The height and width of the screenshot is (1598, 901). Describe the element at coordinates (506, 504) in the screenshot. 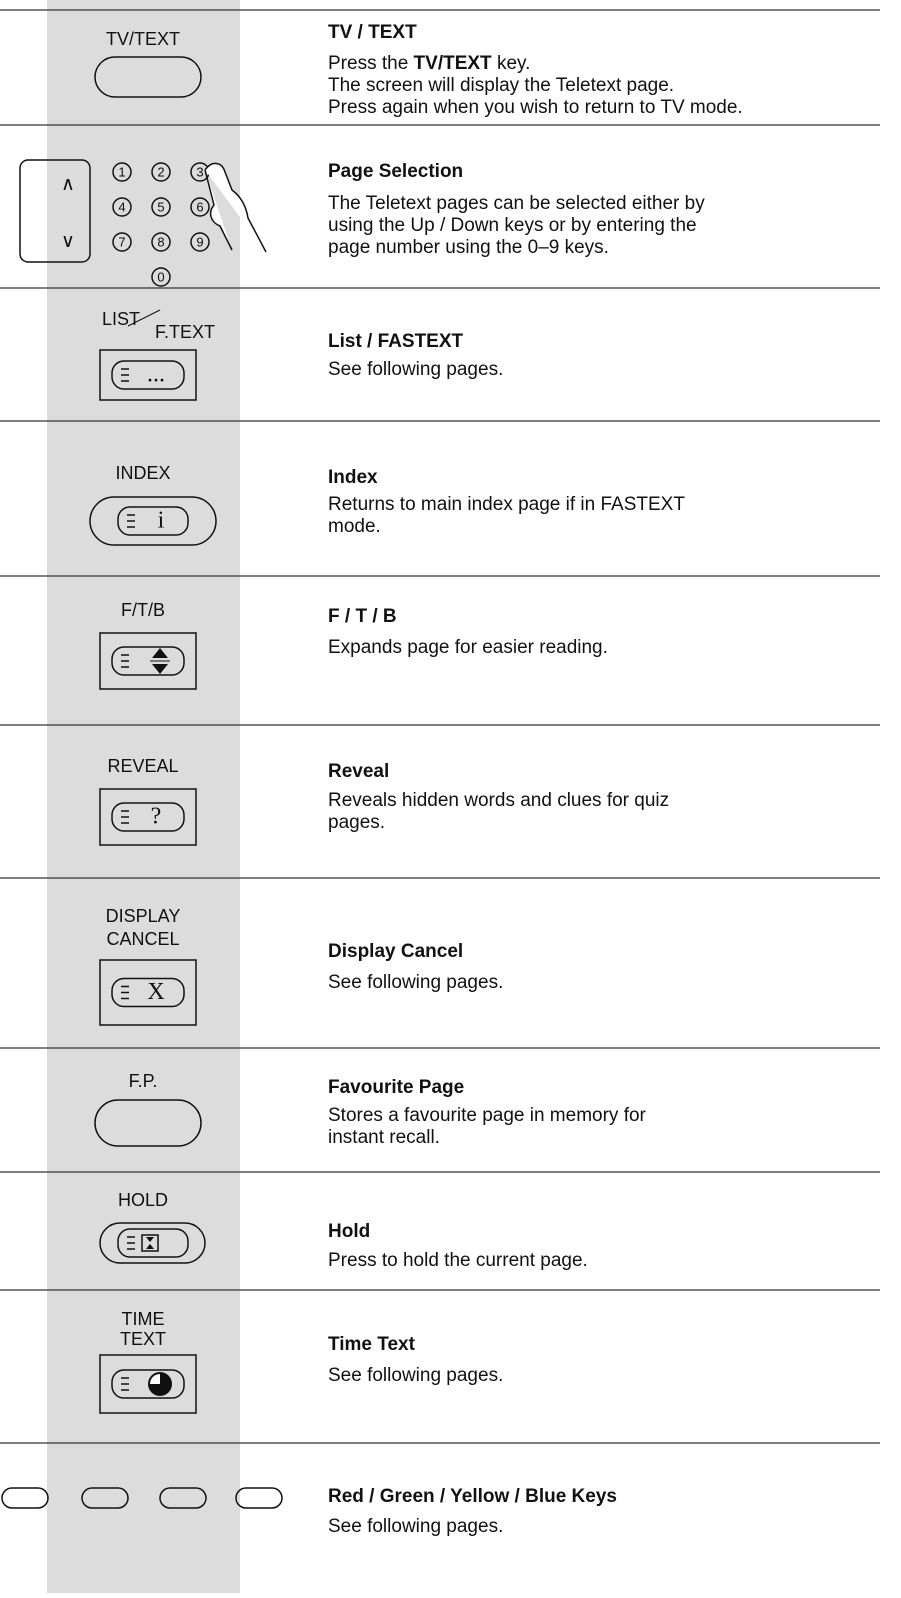

I see `description-line: Returns to main index page if in FASTEXT` at that location.